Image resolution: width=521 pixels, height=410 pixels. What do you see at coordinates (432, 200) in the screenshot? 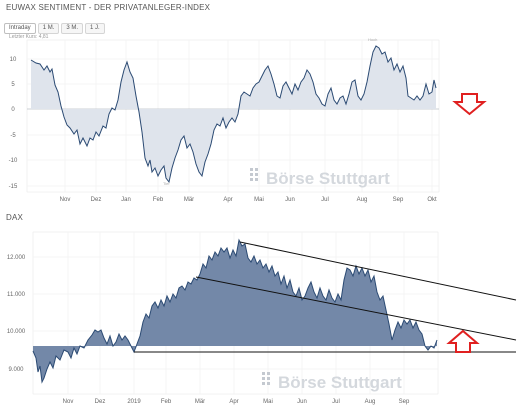
I see `sentiment-x-tick: Okt` at bounding box center [432, 200].